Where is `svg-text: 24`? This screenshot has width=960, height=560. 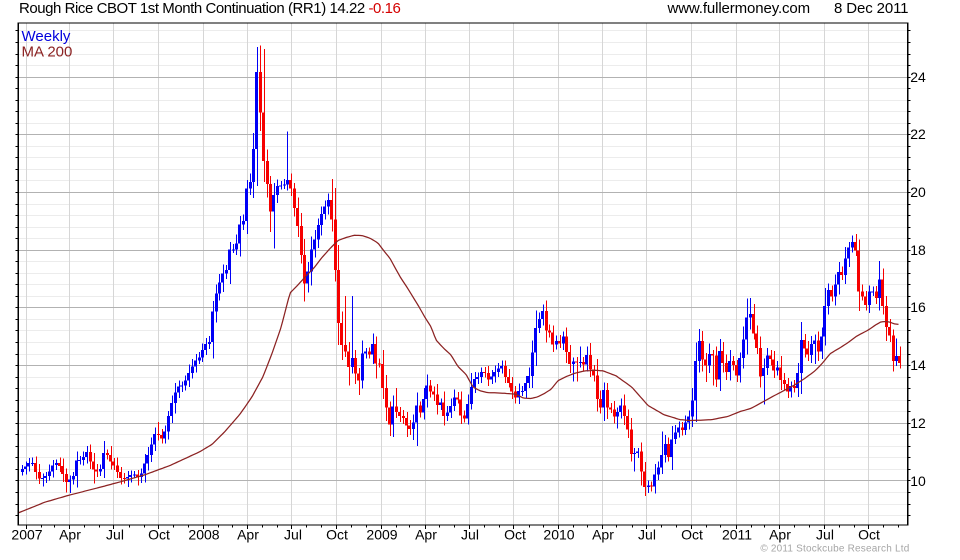 svg-text: 24 is located at coordinates (918, 77).